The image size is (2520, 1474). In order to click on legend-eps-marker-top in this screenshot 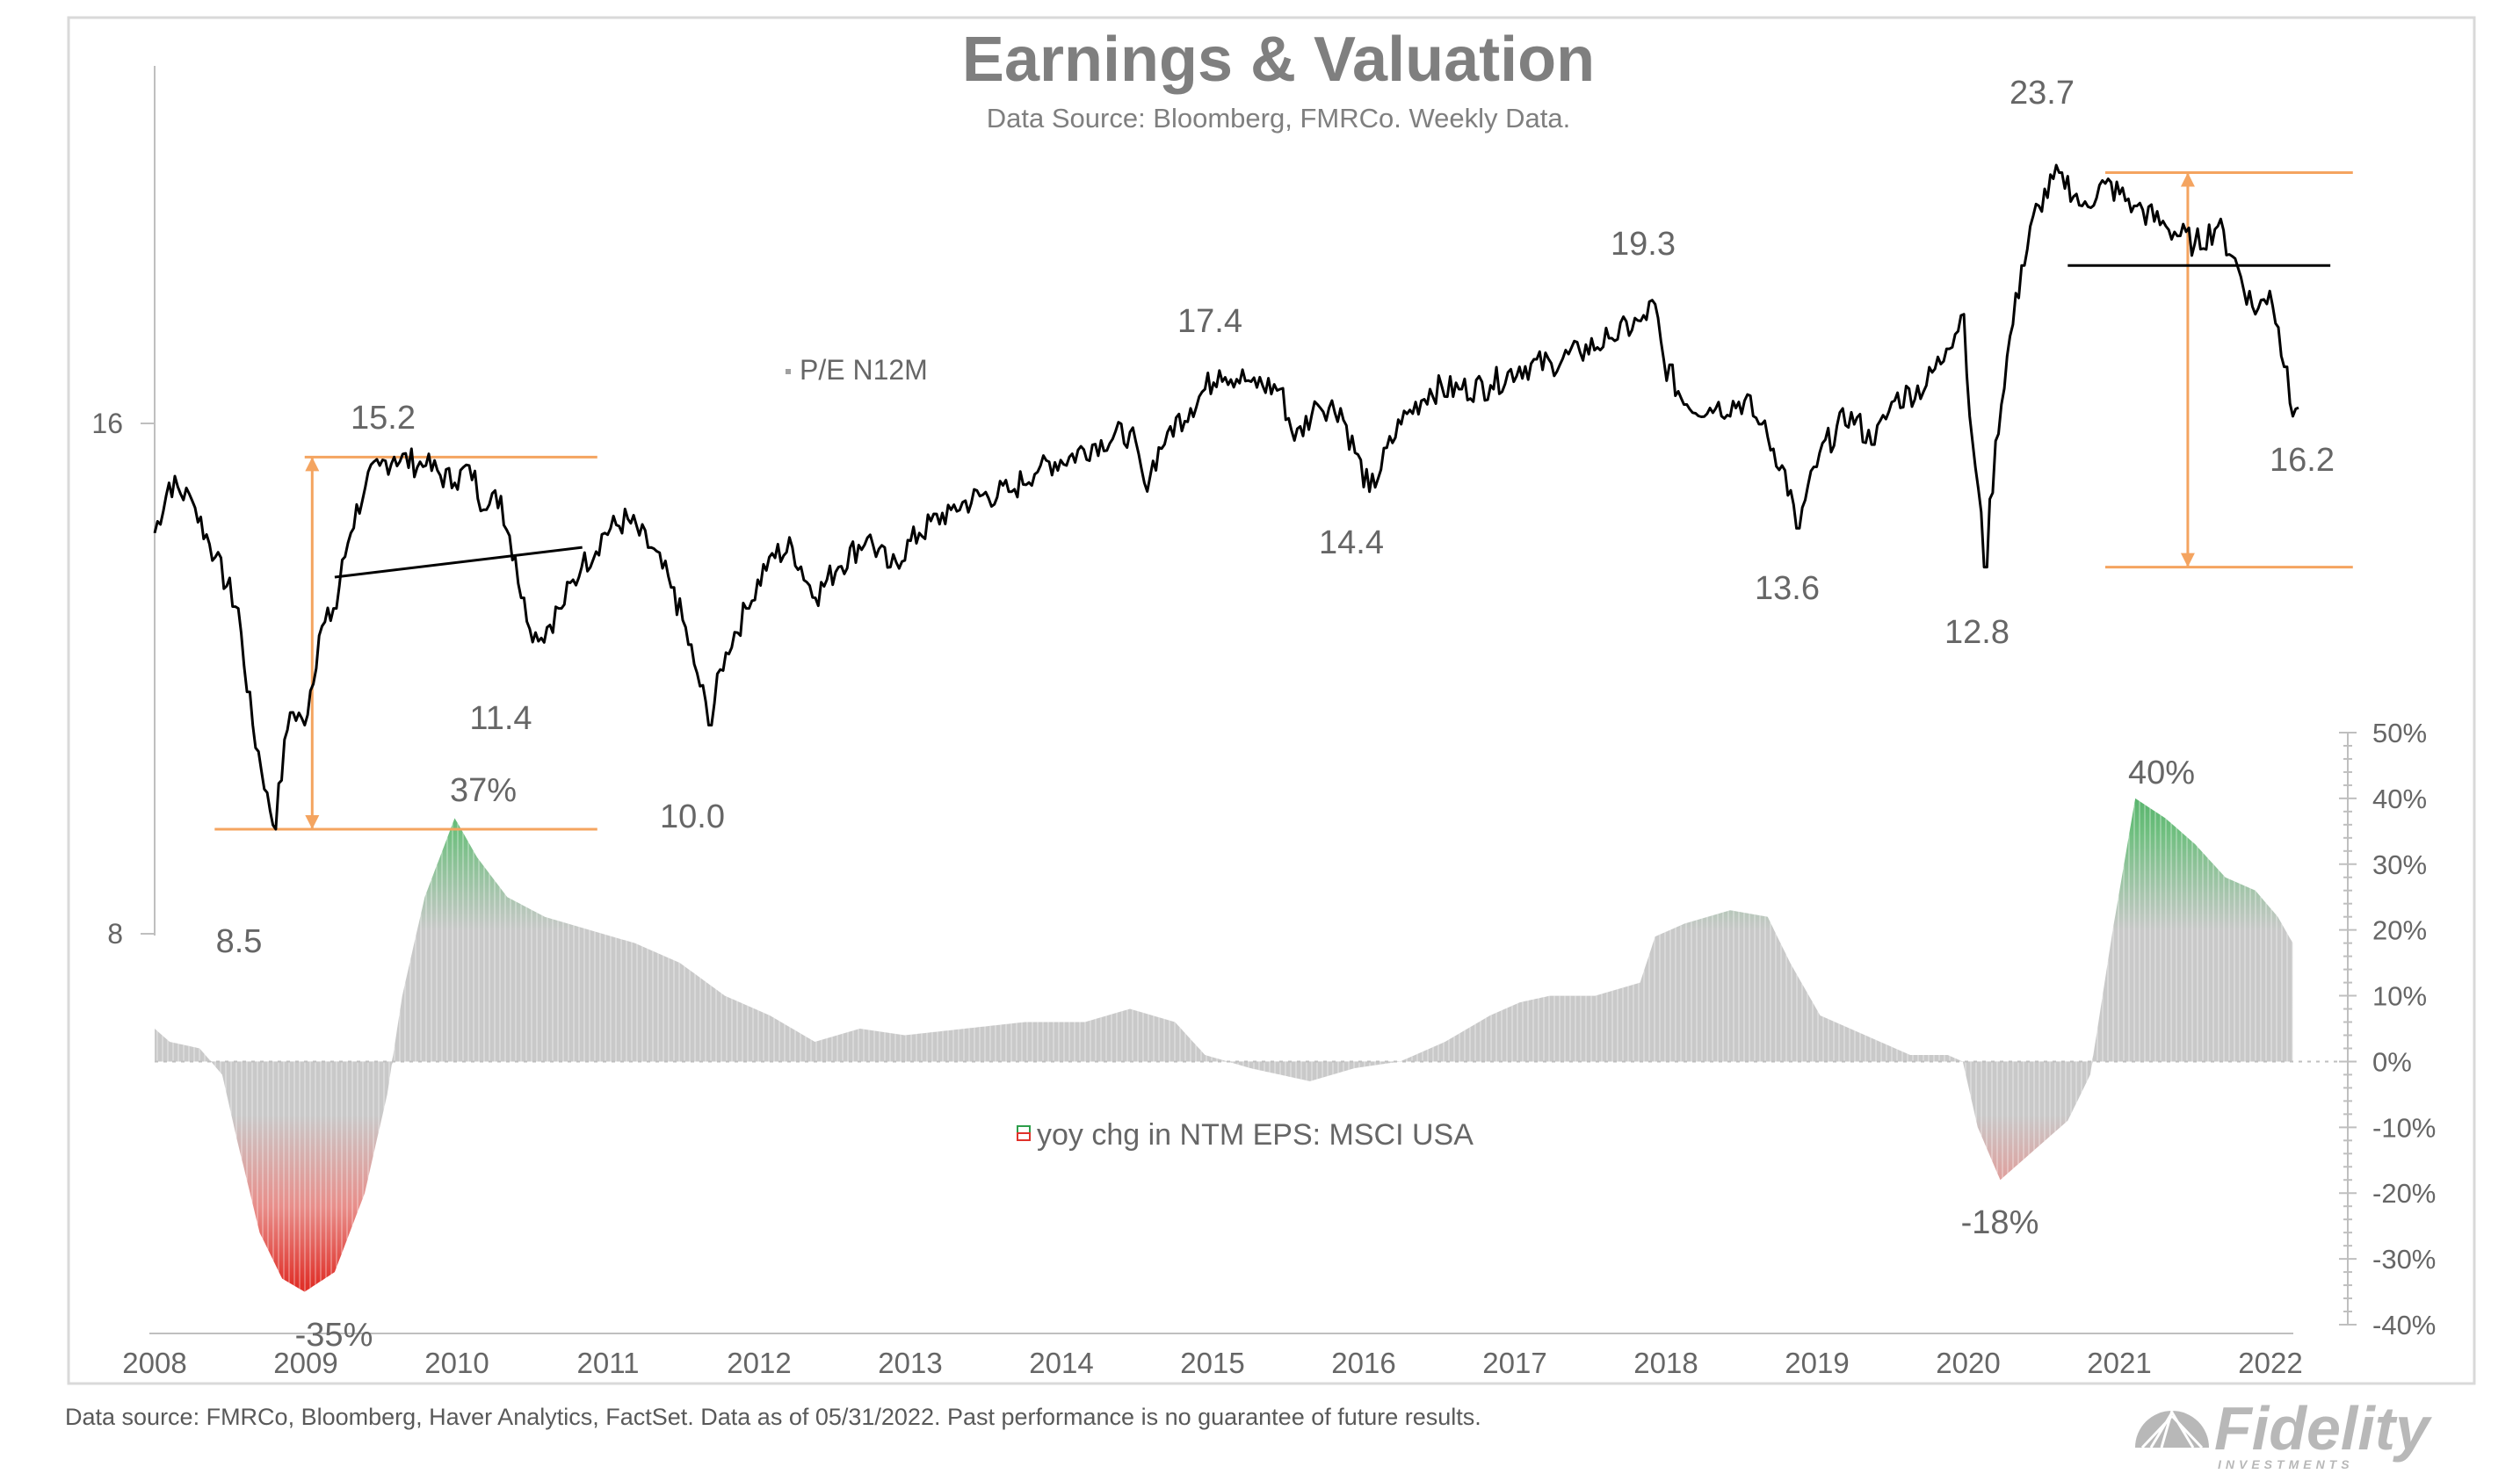, I will do `click(1024, 1129)`.